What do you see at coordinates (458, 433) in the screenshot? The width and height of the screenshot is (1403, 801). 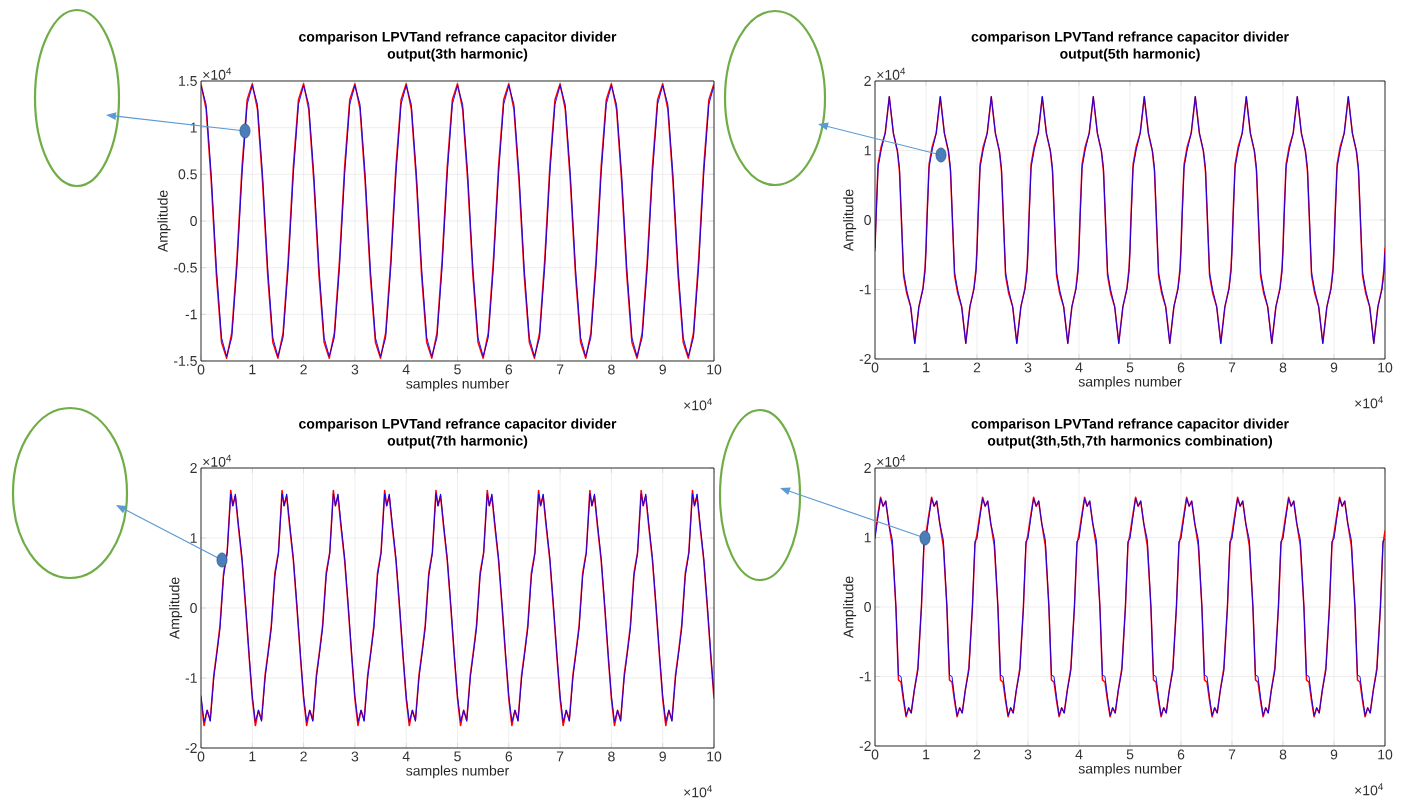 I see `chart-title: comparison LPVTand refrance capacitor divider output(7th harmonic)` at bounding box center [458, 433].